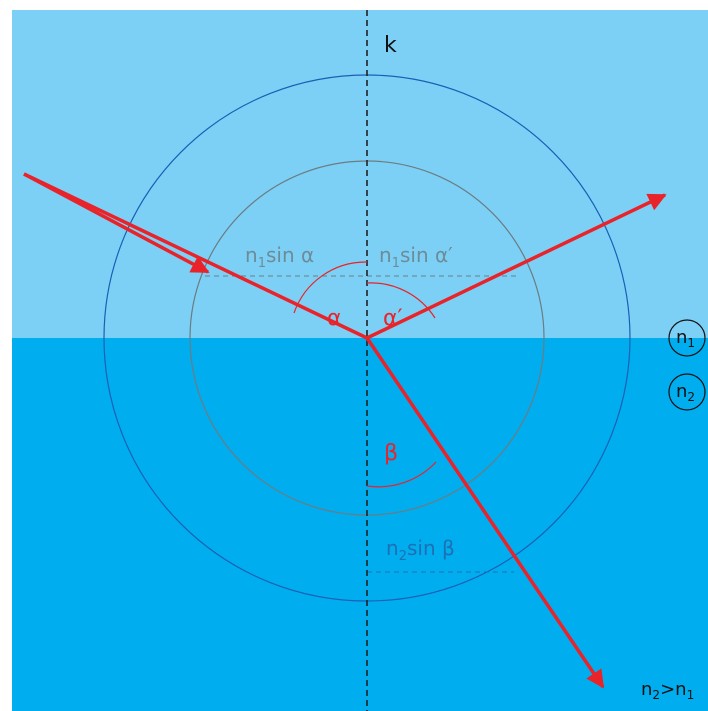  What do you see at coordinates (416, 257) in the screenshot?
I see `formula-alpha-prime: n1sin α′` at bounding box center [416, 257].